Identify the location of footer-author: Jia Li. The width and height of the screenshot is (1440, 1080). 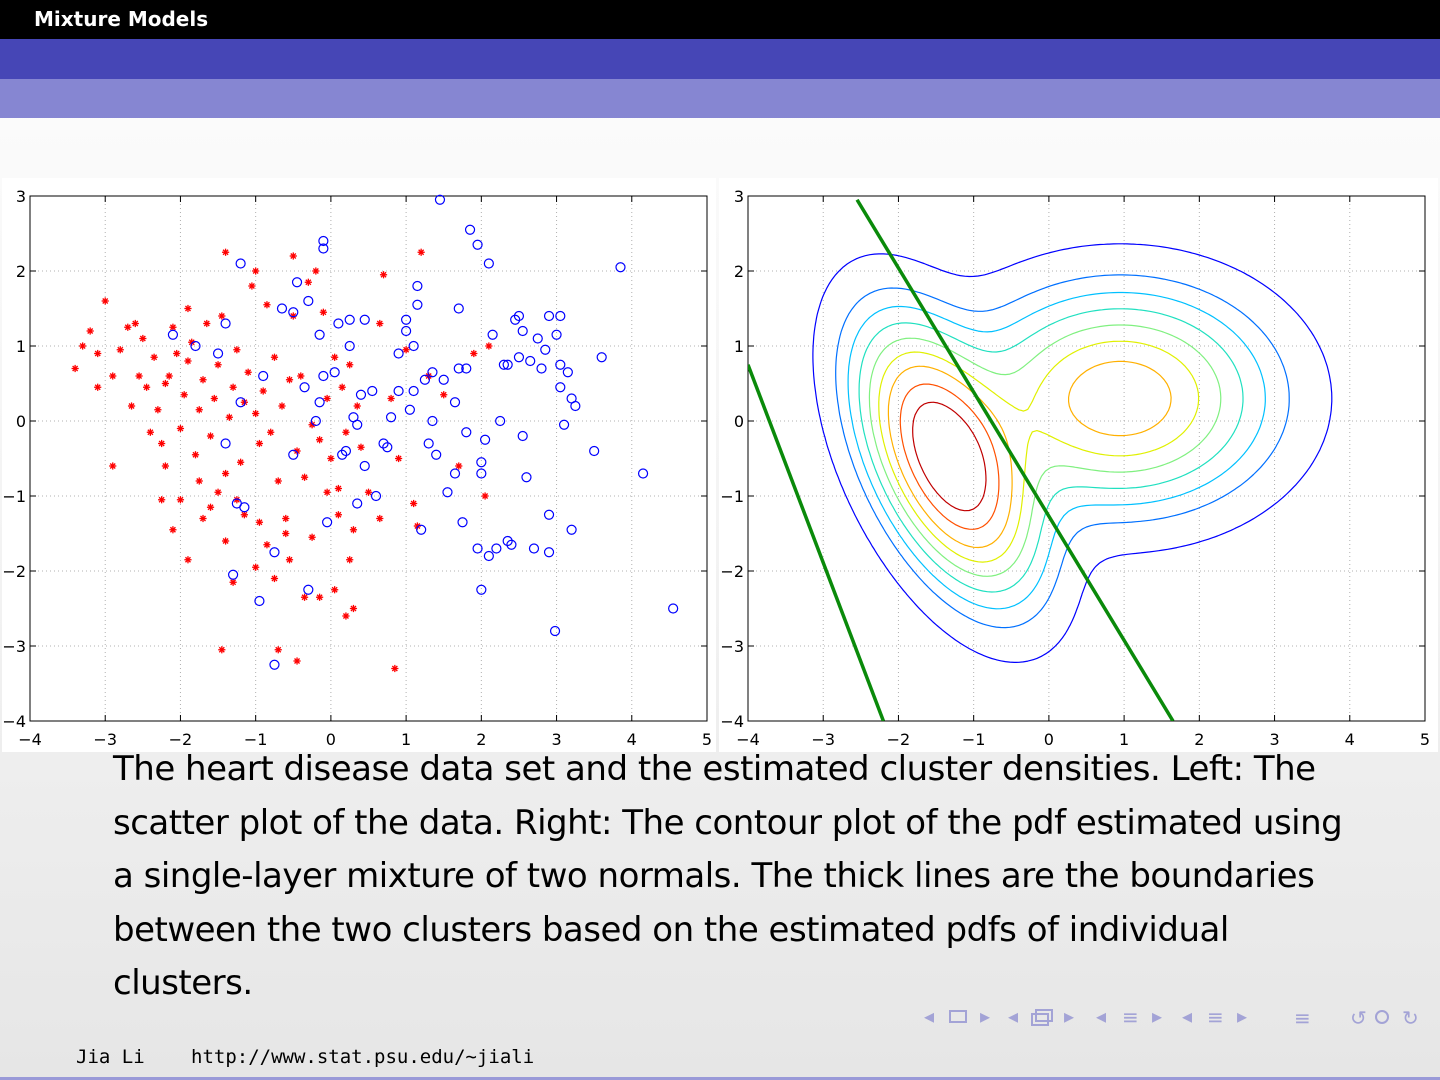
(110, 1057).